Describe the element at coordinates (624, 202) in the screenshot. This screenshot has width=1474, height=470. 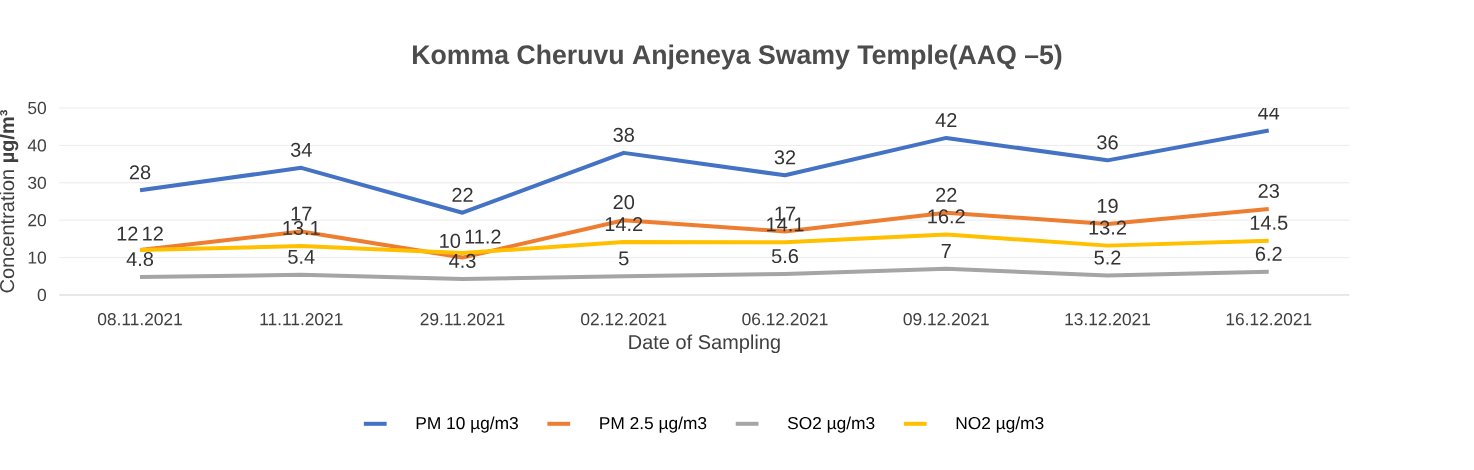
I see `data-label: 20` at that location.